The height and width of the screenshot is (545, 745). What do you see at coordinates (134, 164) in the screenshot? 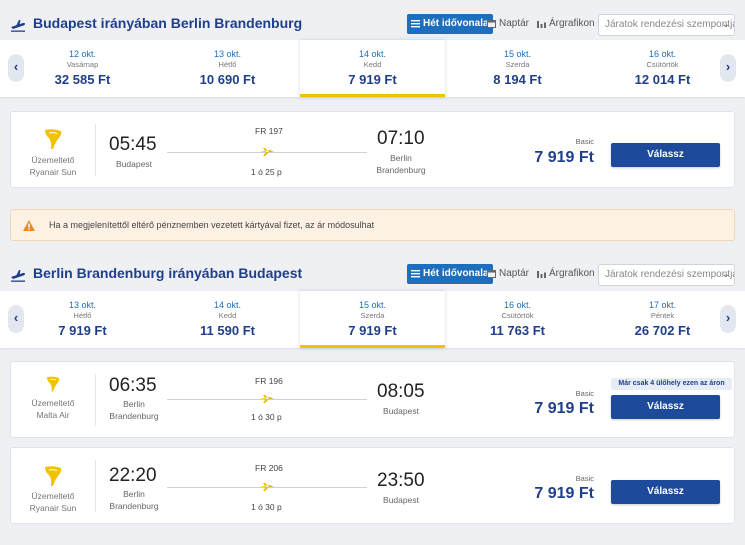
I see `departure-city: Budapest` at bounding box center [134, 164].